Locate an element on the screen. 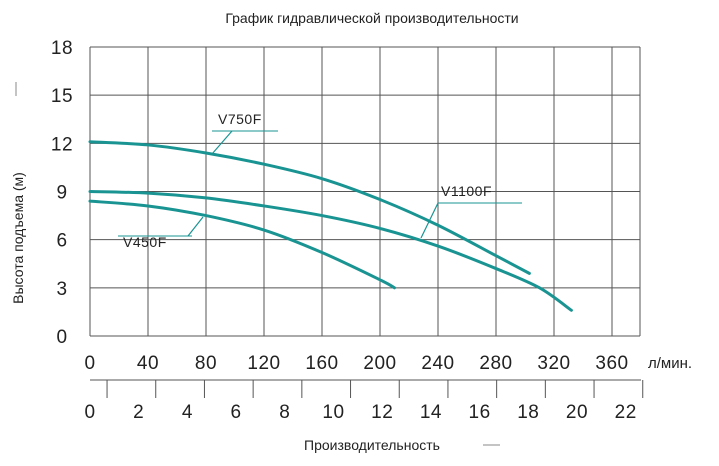 This screenshot has width=719, height=466. x2-tick-label: 12 is located at coordinates (382, 412).